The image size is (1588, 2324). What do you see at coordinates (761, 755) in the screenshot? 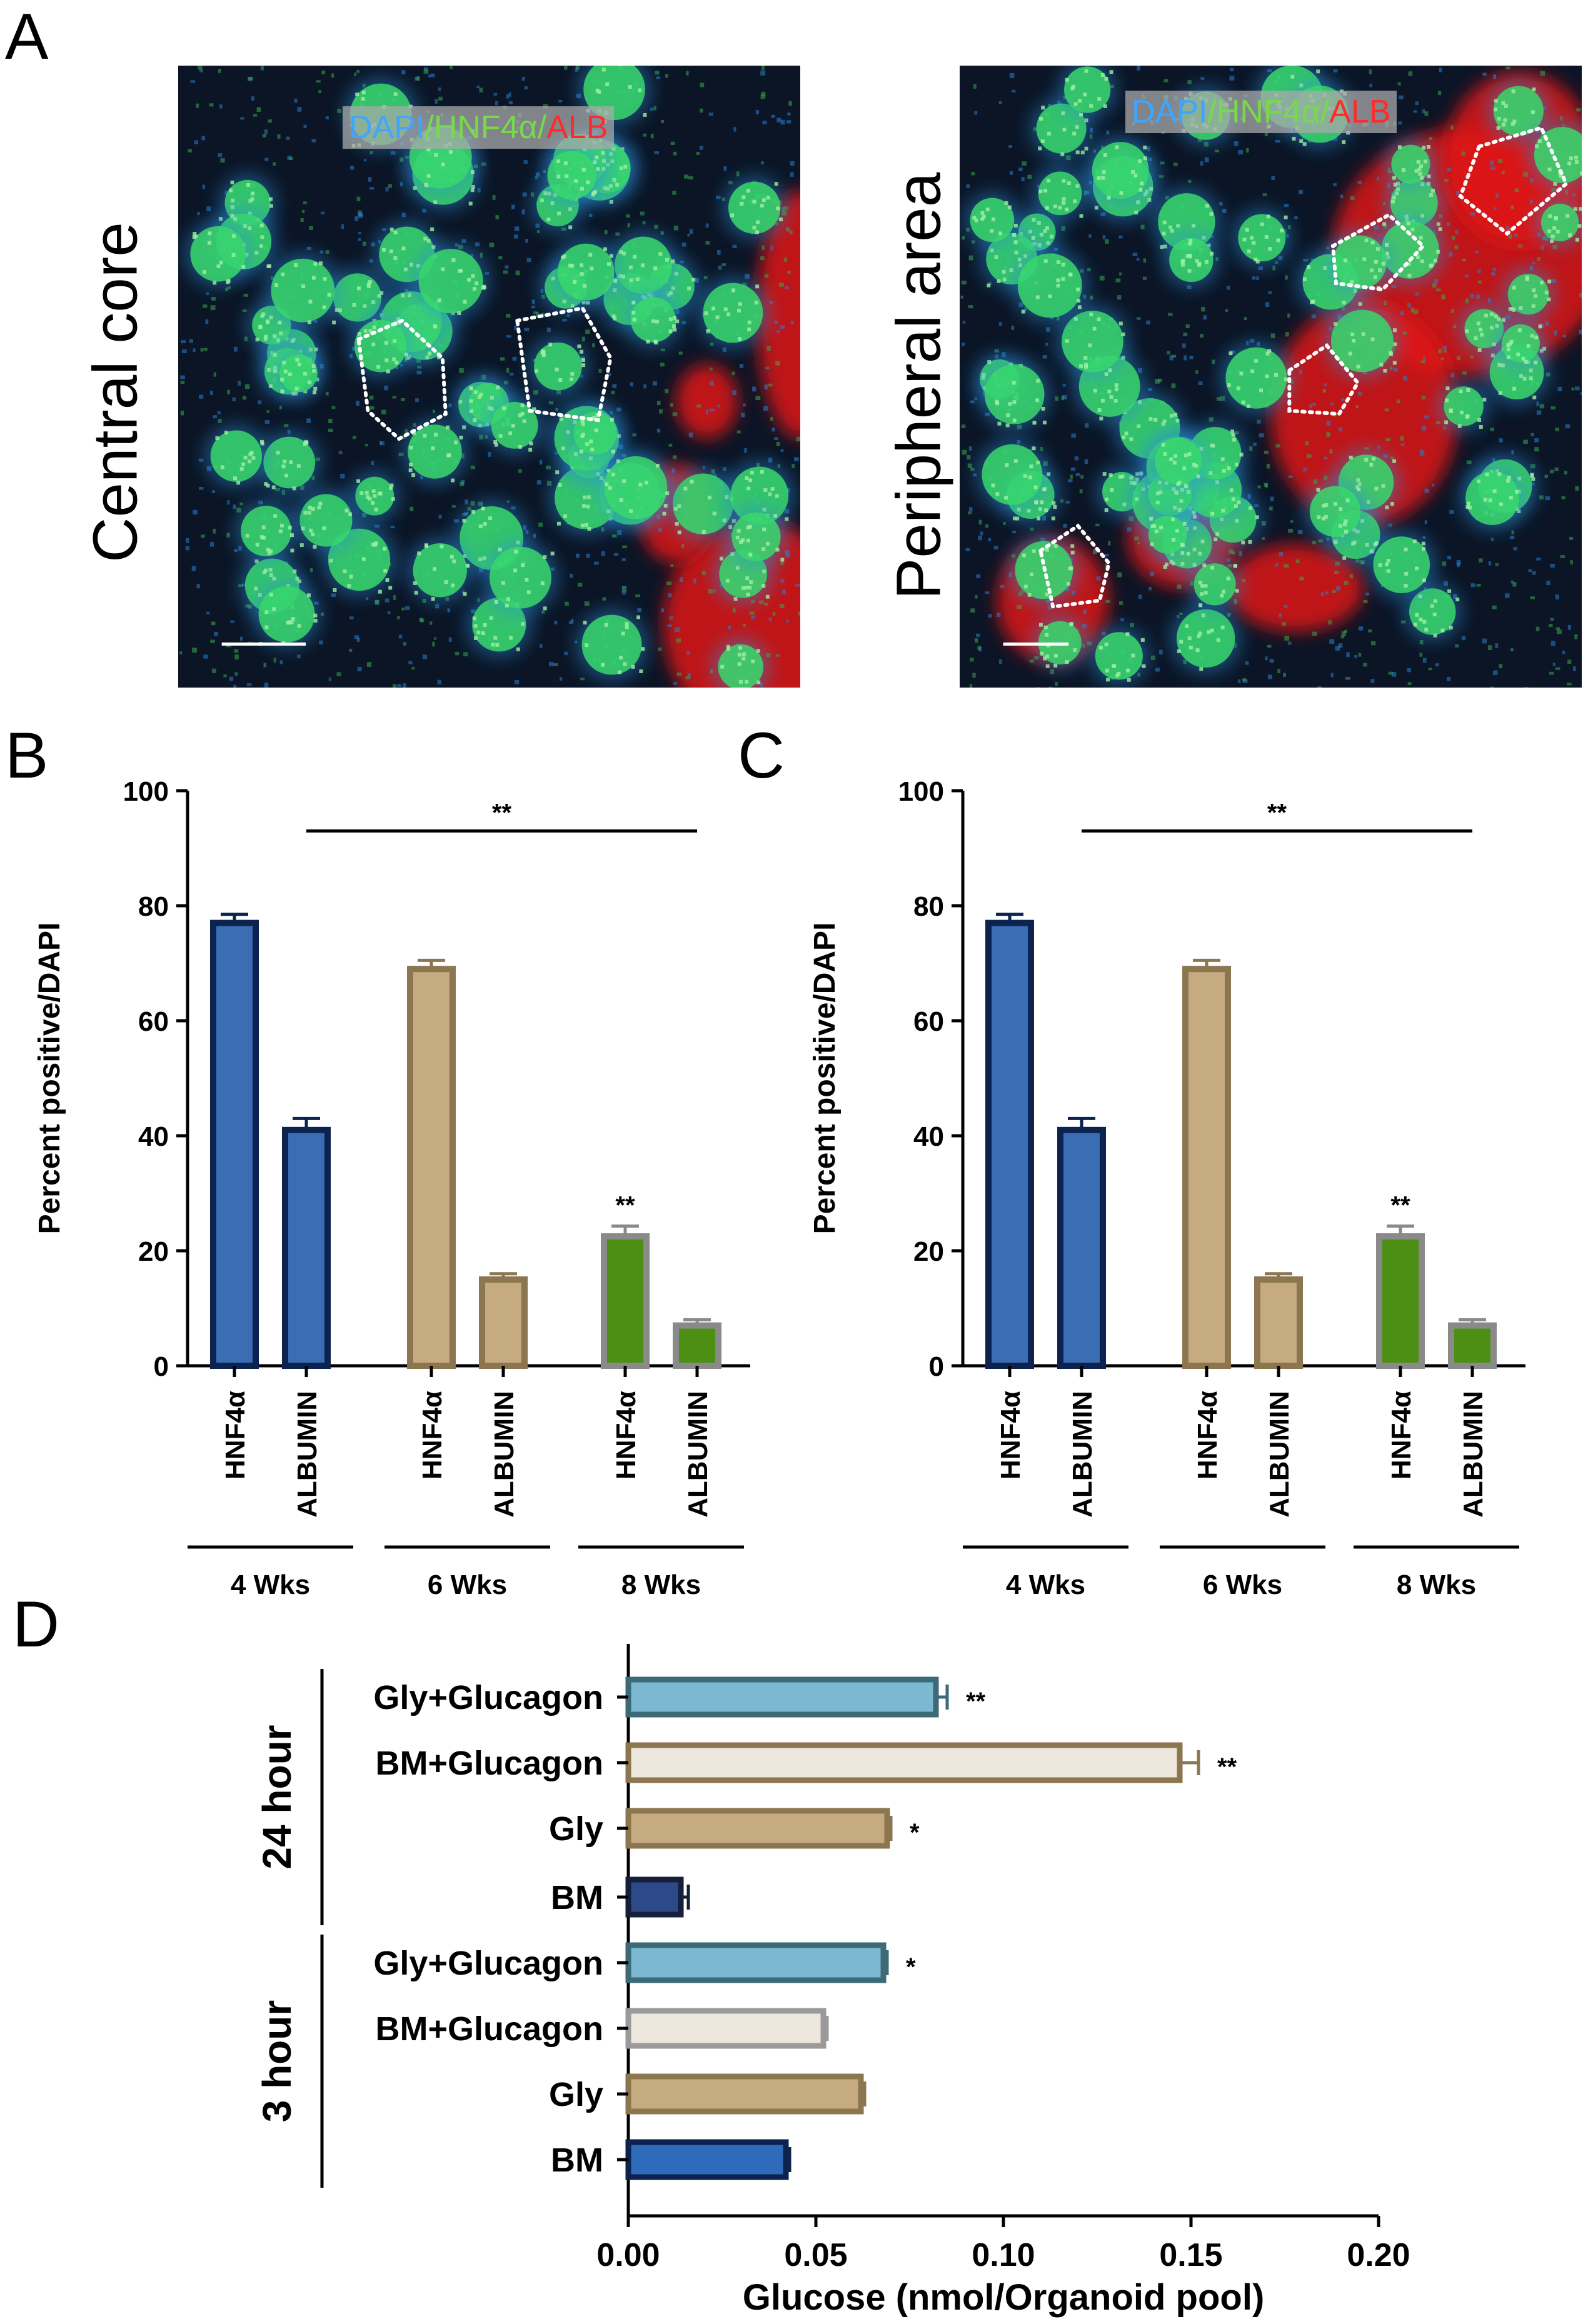
I see `panel-letter-c: C` at bounding box center [761, 755].